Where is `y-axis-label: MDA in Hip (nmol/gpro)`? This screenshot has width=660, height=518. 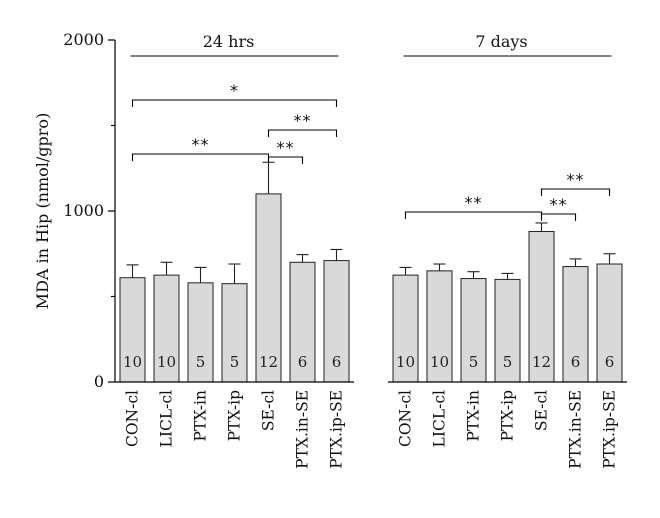
y-axis-label: MDA in Hip (nmol/gpro) is located at coordinates (42, 211).